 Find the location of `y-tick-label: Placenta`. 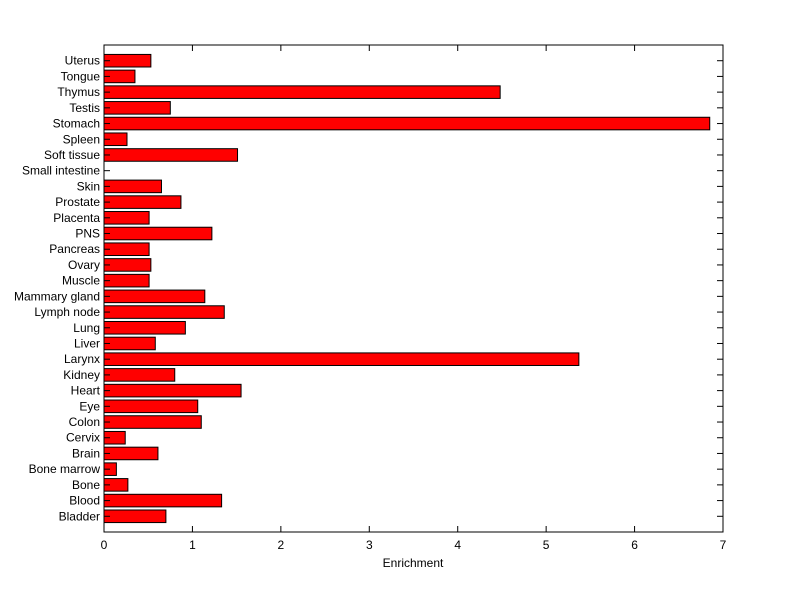

y-tick-label: Placenta is located at coordinates (76, 218).